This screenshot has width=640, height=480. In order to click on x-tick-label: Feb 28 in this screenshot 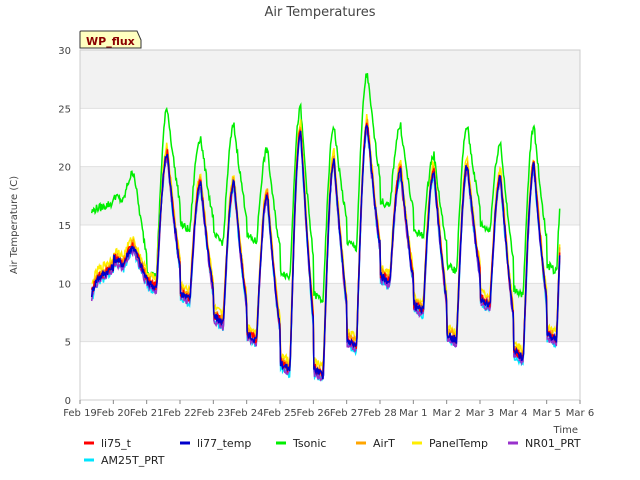, I will do `click(380, 413)`.